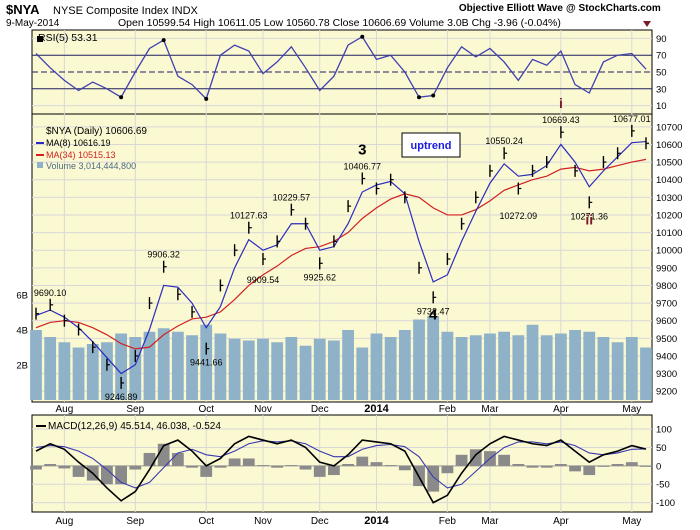  What do you see at coordinates (319, 277) in the screenshot?
I see `price-label: 9925.62` at bounding box center [319, 277].